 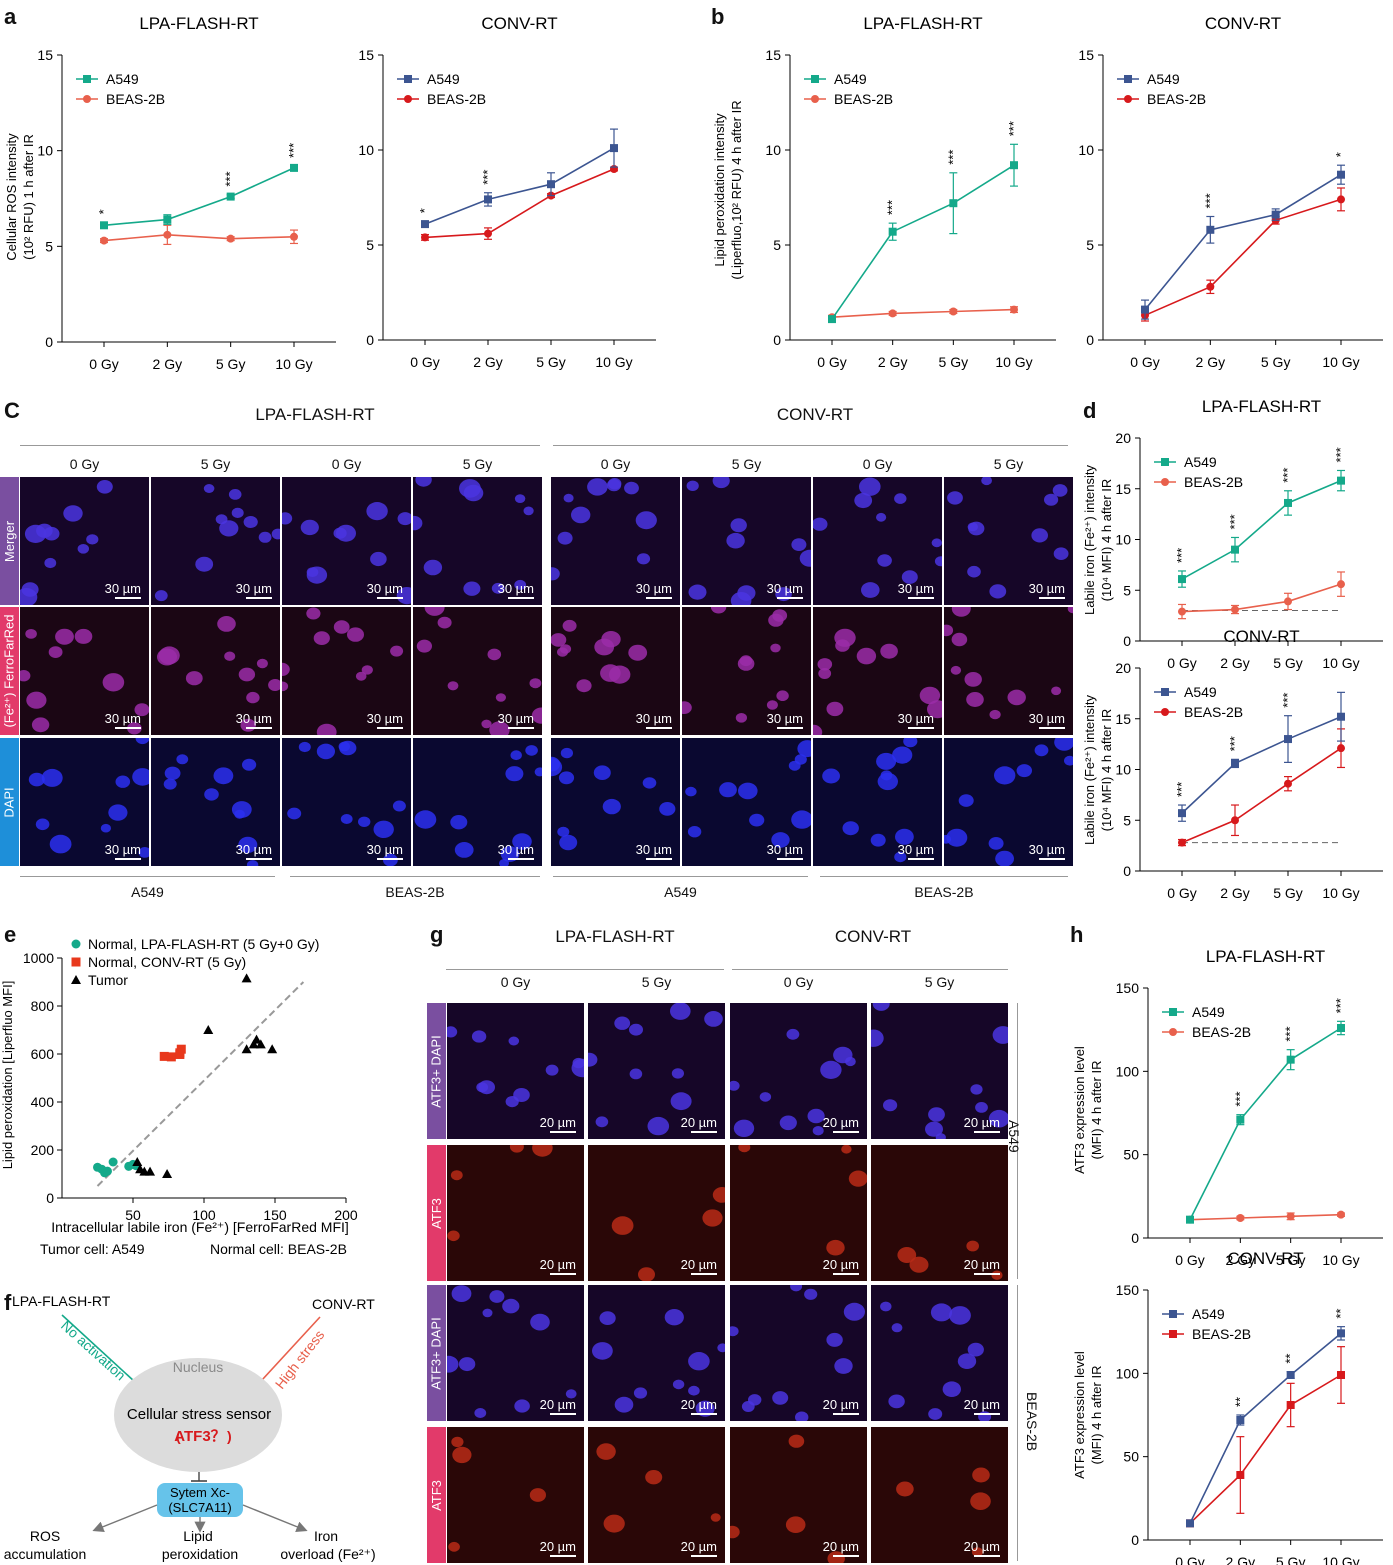 What do you see at coordinates (1127, 590) in the screenshot?
I see `y-tick-label: 5` at bounding box center [1127, 590].